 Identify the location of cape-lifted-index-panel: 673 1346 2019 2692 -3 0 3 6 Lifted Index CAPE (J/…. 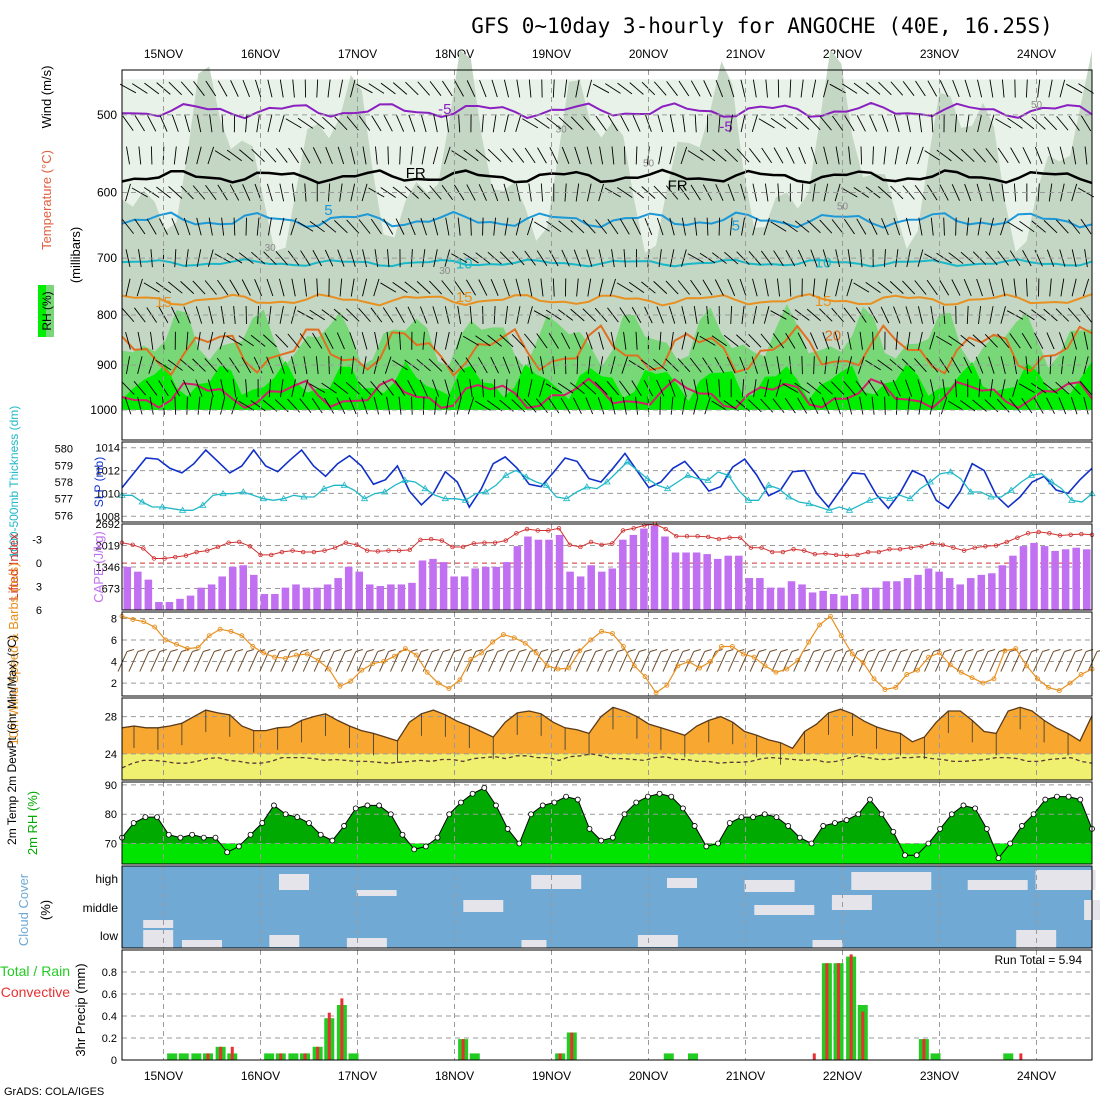
(550, 568).